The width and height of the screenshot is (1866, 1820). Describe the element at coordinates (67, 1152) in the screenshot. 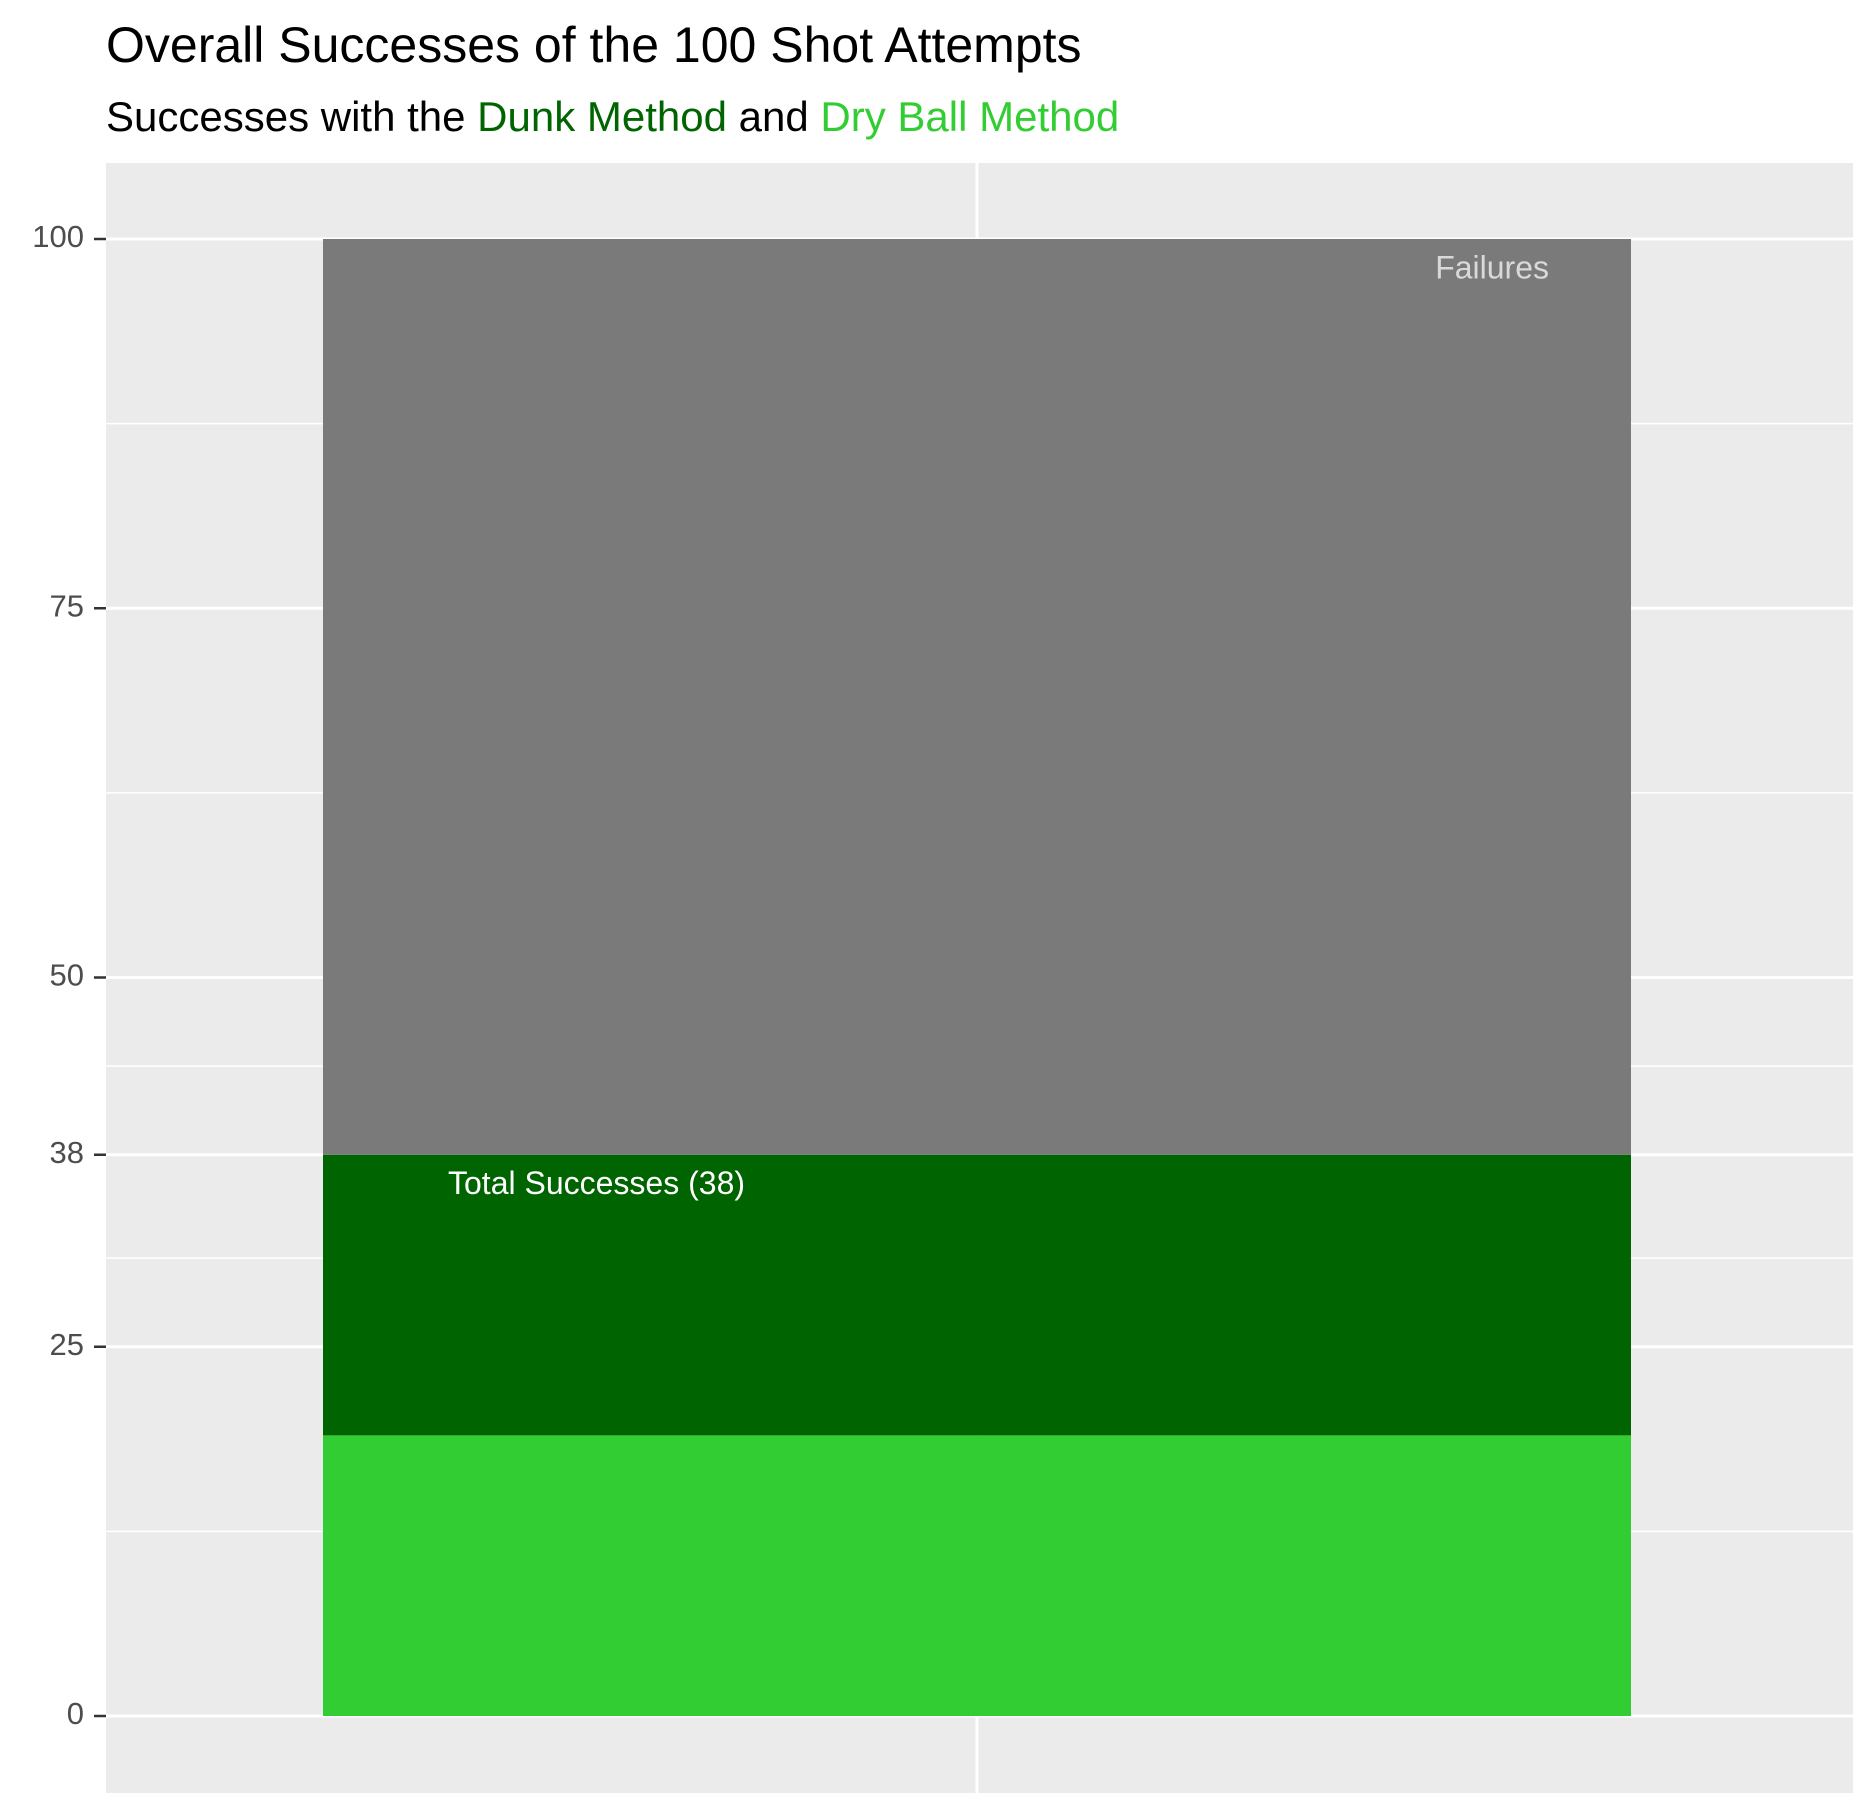

I see `y-tick-label: 38` at that location.